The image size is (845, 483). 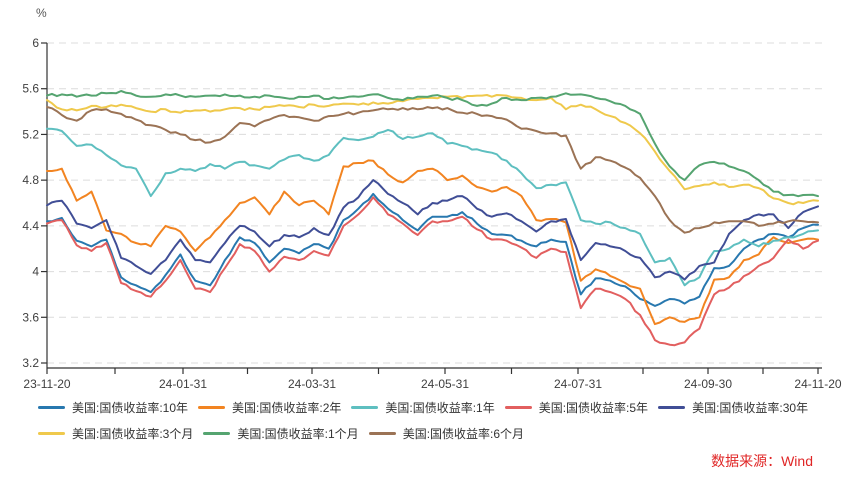 I want to click on legend-label: 美国:国债收益率:1年, so click(x=440, y=408).